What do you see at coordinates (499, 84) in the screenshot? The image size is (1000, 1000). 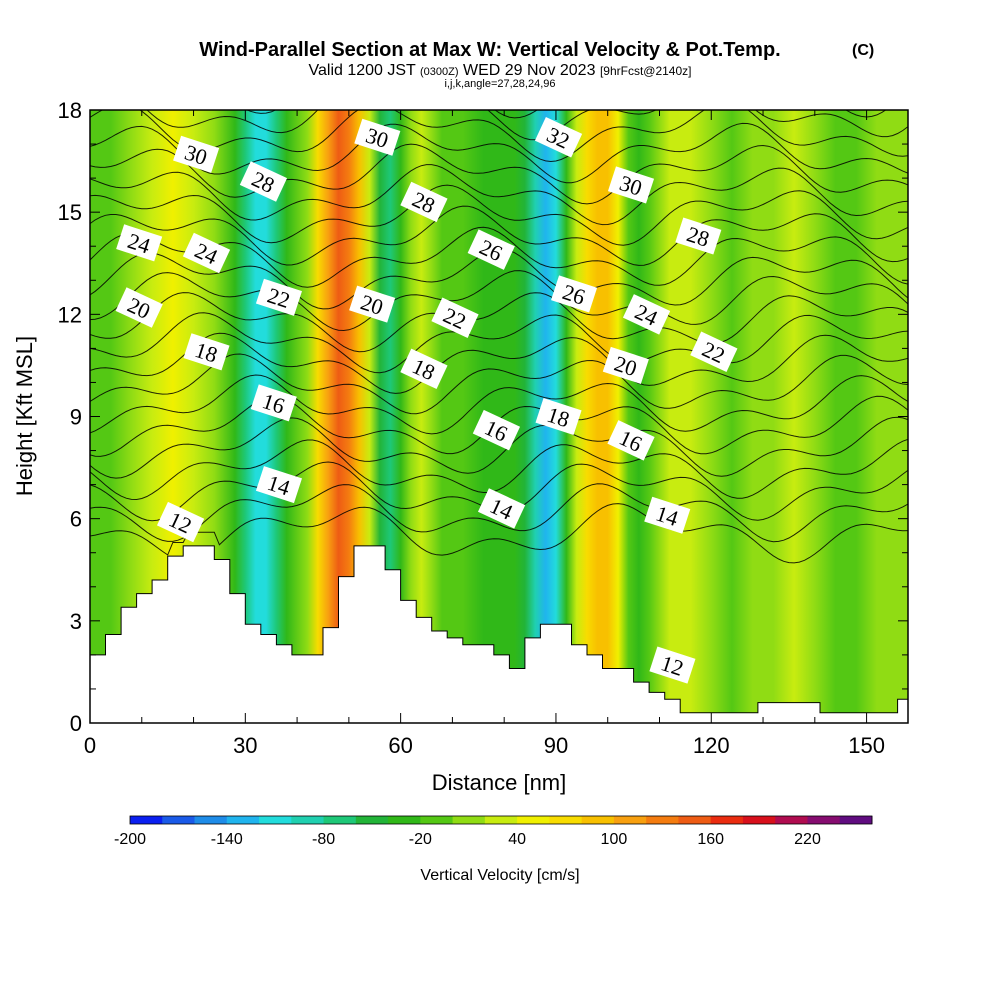 I see `grid-info: i,j,k,angle=27,28,24,96` at bounding box center [499, 84].